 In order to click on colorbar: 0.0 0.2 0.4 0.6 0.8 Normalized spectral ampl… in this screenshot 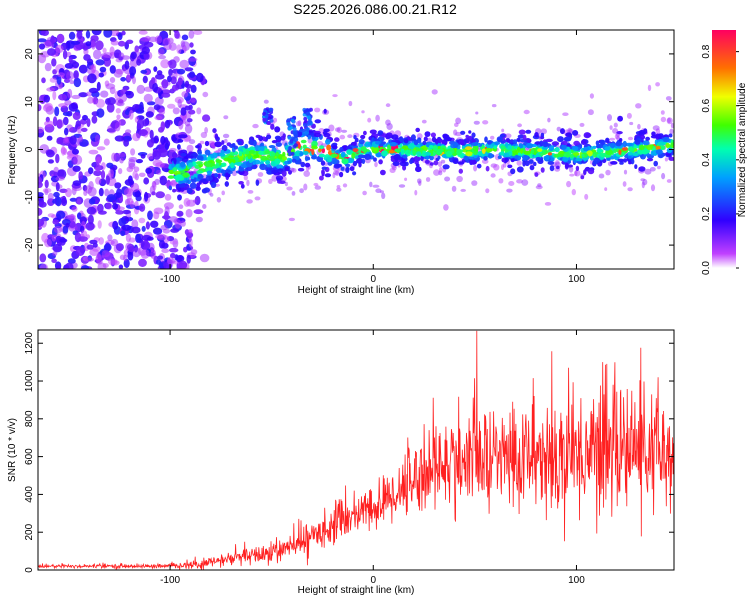, I will do `click(724, 152)`.